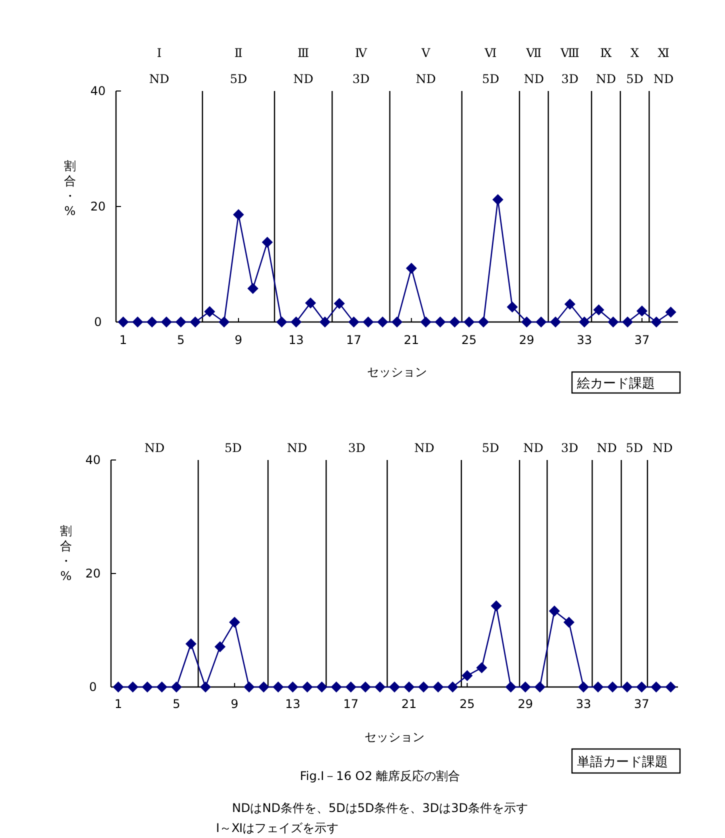 The width and height of the screenshot is (725, 838). What do you see at coordinates (238, 53) in the screenshot?
I see `text: Ⅱ` at bounding box center [238, 53].